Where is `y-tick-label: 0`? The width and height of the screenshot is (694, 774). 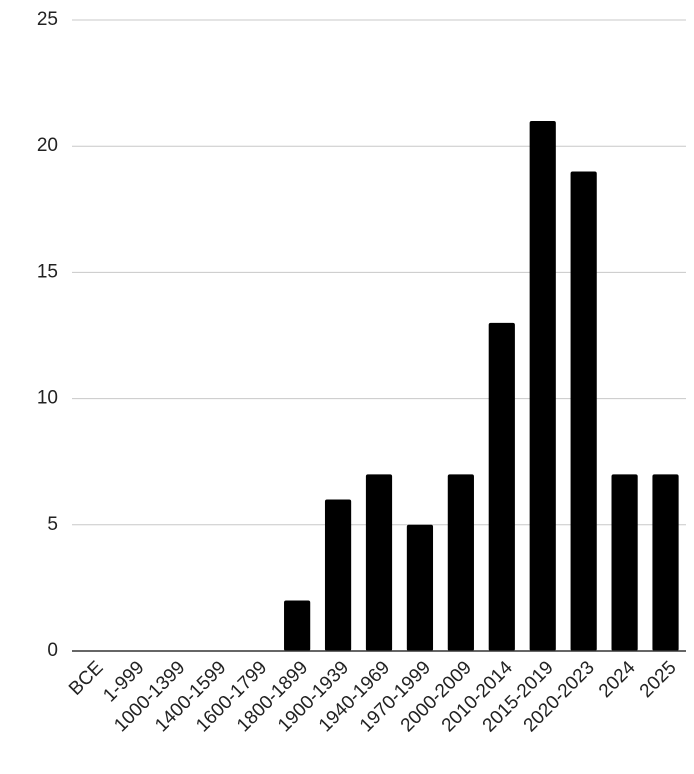 y-tick-label: 0 is located at coordinates (52, 650).